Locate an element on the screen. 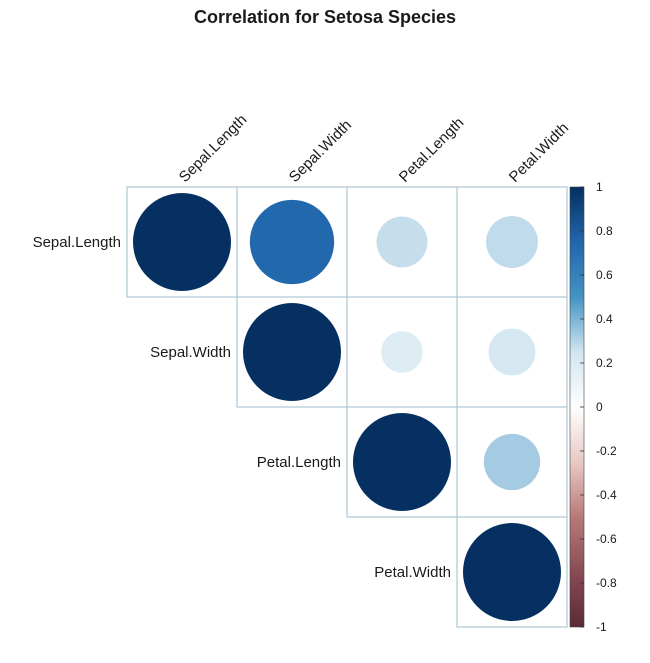  row-label-Sepal.Width: Sepal.Width is located at coordinates (190, 352).